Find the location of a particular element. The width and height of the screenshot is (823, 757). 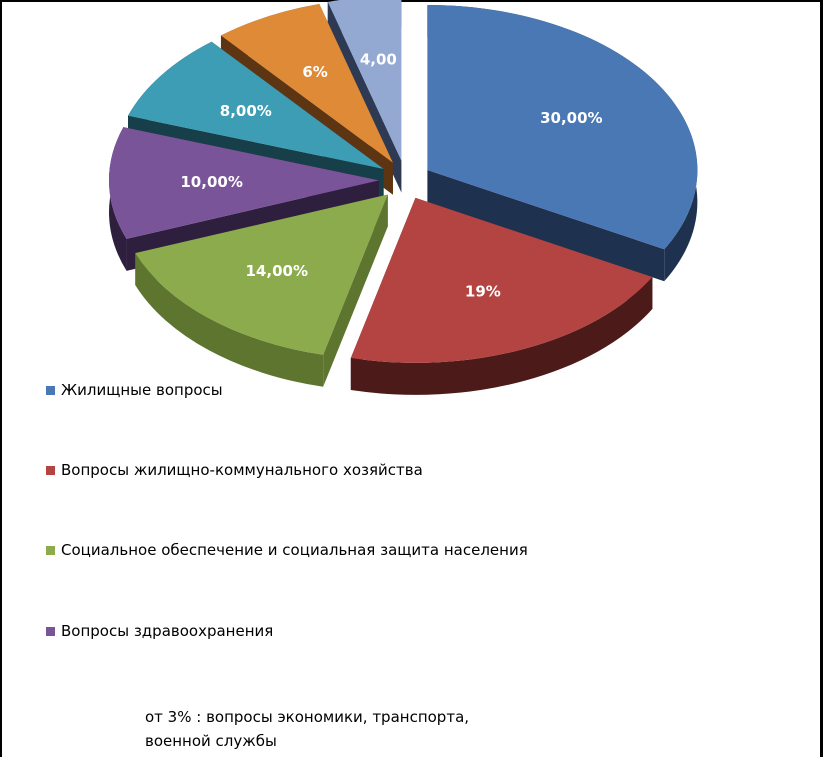

legend-swatch-utilities is located at coordinates (50, 470).